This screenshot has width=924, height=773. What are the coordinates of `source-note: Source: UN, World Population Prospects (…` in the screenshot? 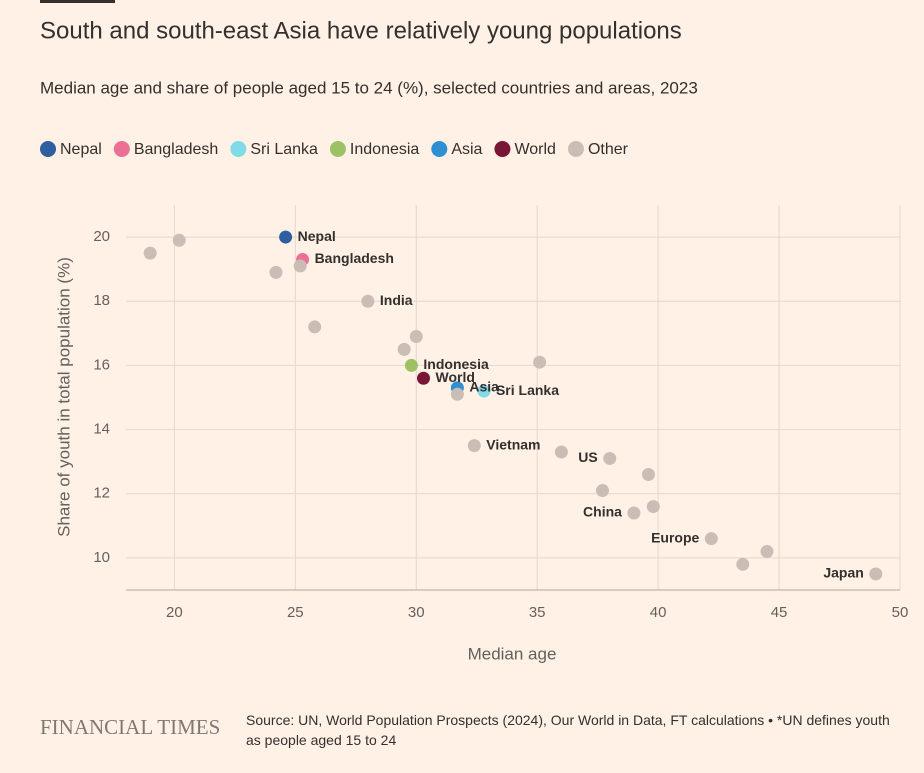 It's located at (568, 730).